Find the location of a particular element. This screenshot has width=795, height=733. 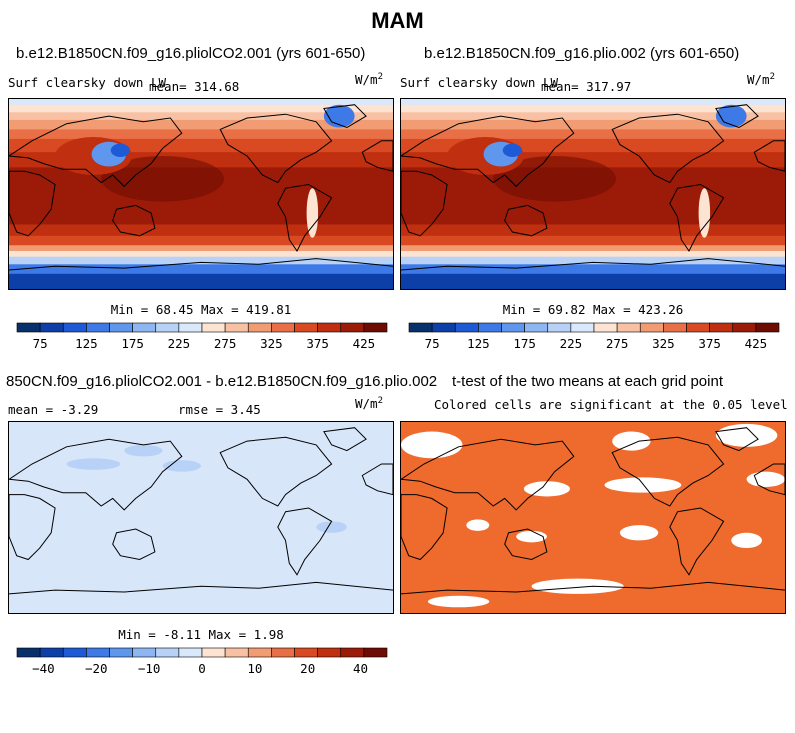

panel-1-colorbar: 75 125 175 225 275 325 375 425 is located at coordinates (202, 336).